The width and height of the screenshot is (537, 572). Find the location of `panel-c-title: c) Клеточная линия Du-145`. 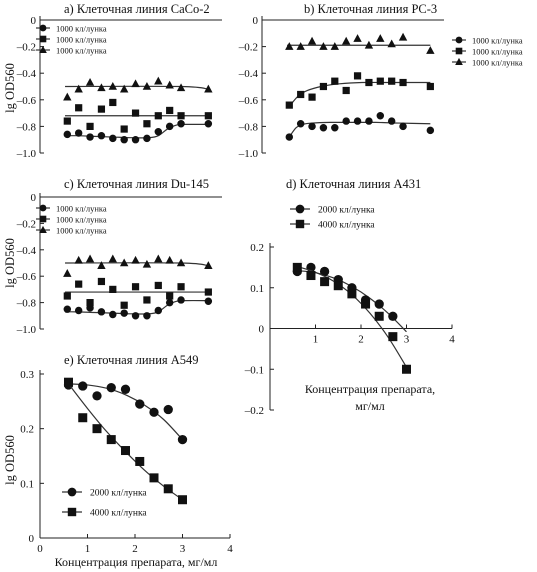

panel-c-title: c) Клеточная линия Du-145 is located at coordinates (136, 184).